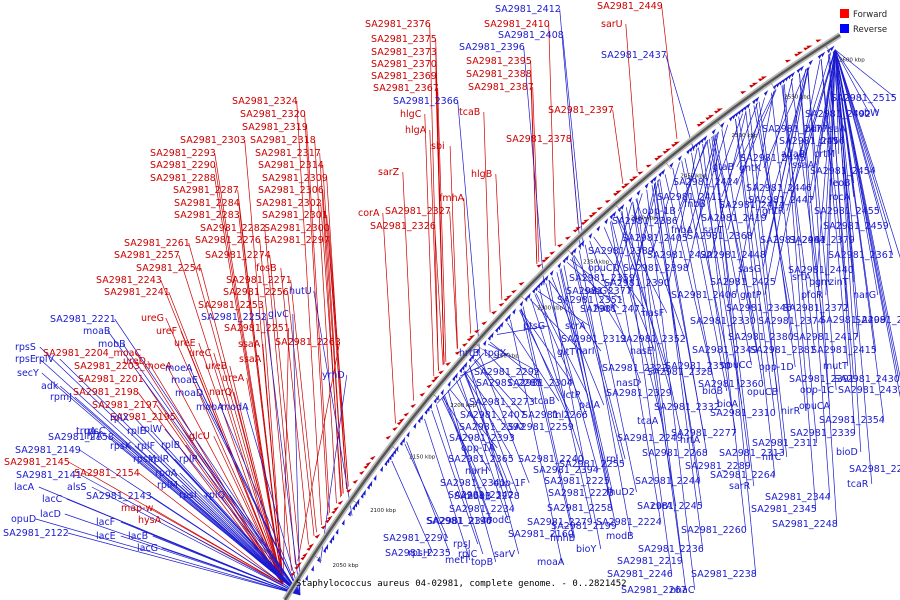 This screenshot has width=900, height=600. What do you see at coordinates (858, 484) in the screenshot?
I see `reverse-gene-label: tcaR` at bounding box center [858, 484].